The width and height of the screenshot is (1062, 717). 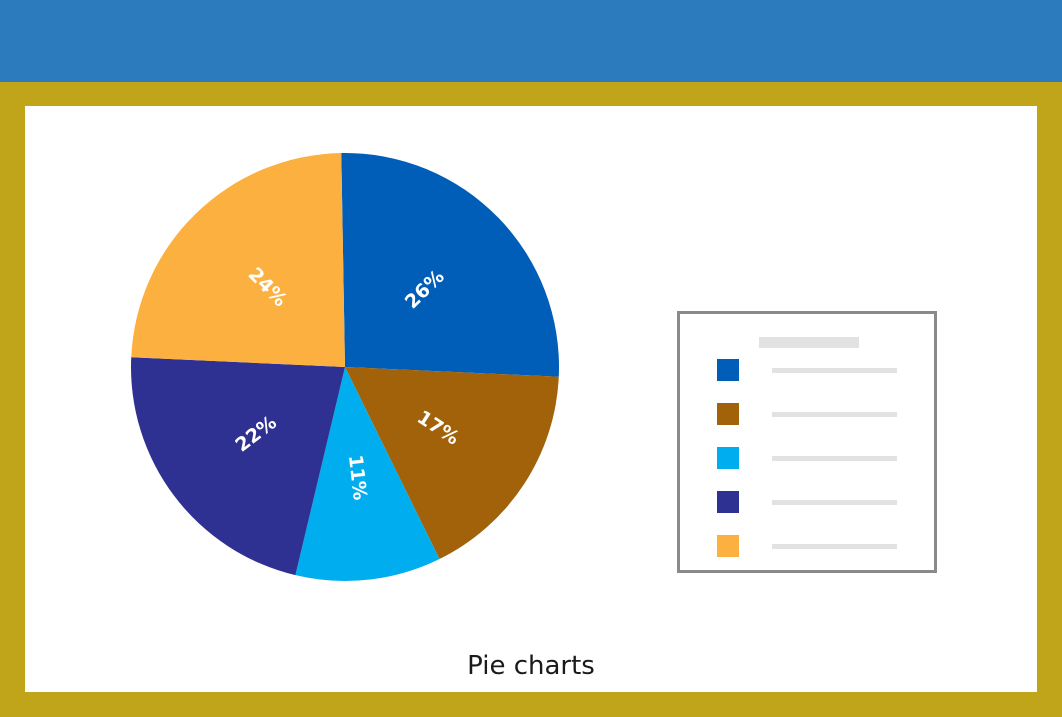 What do you see at coordinates (531, 41) in the screenshot?
I see `top-banner` at bounding box center [531, 41].